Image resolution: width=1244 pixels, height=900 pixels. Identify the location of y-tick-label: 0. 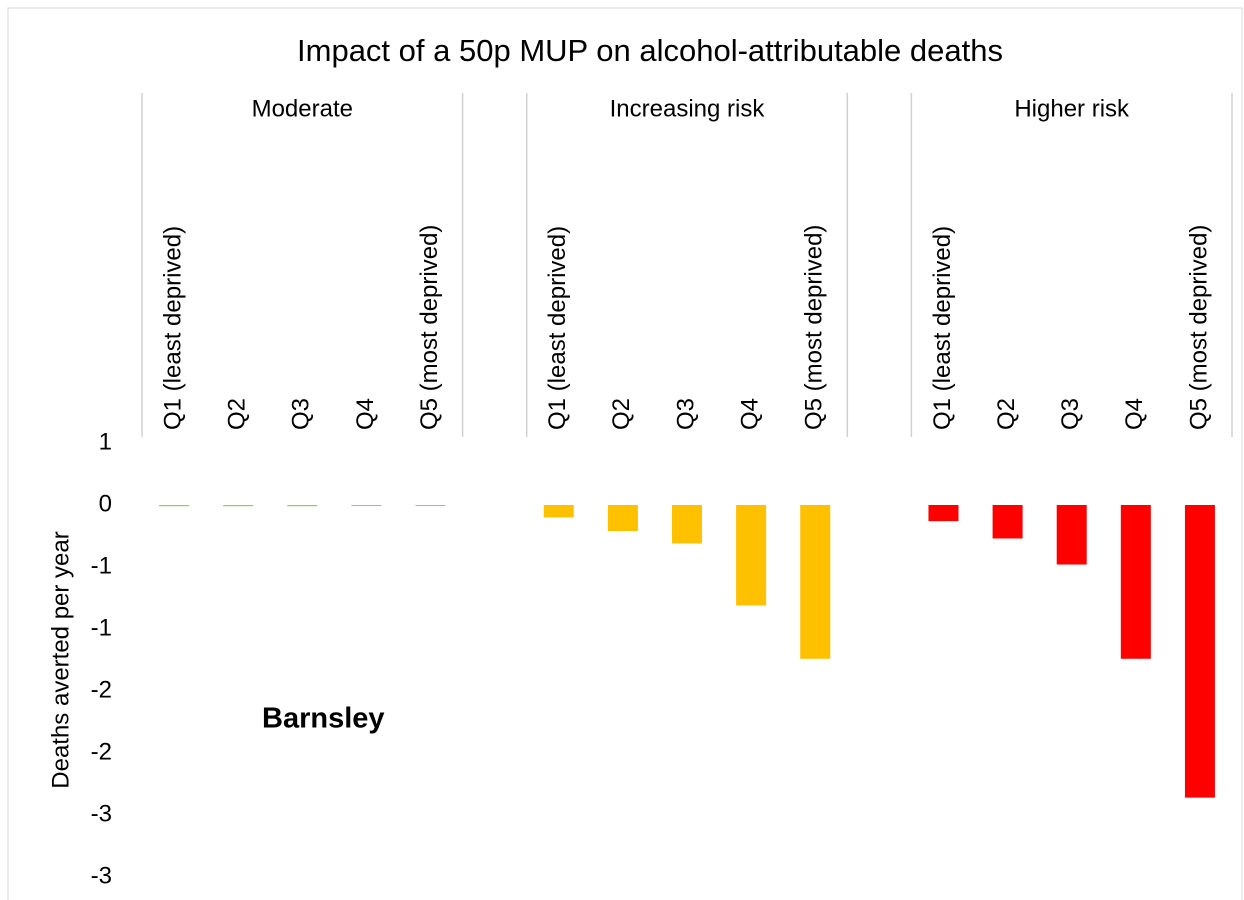
(105, 503).